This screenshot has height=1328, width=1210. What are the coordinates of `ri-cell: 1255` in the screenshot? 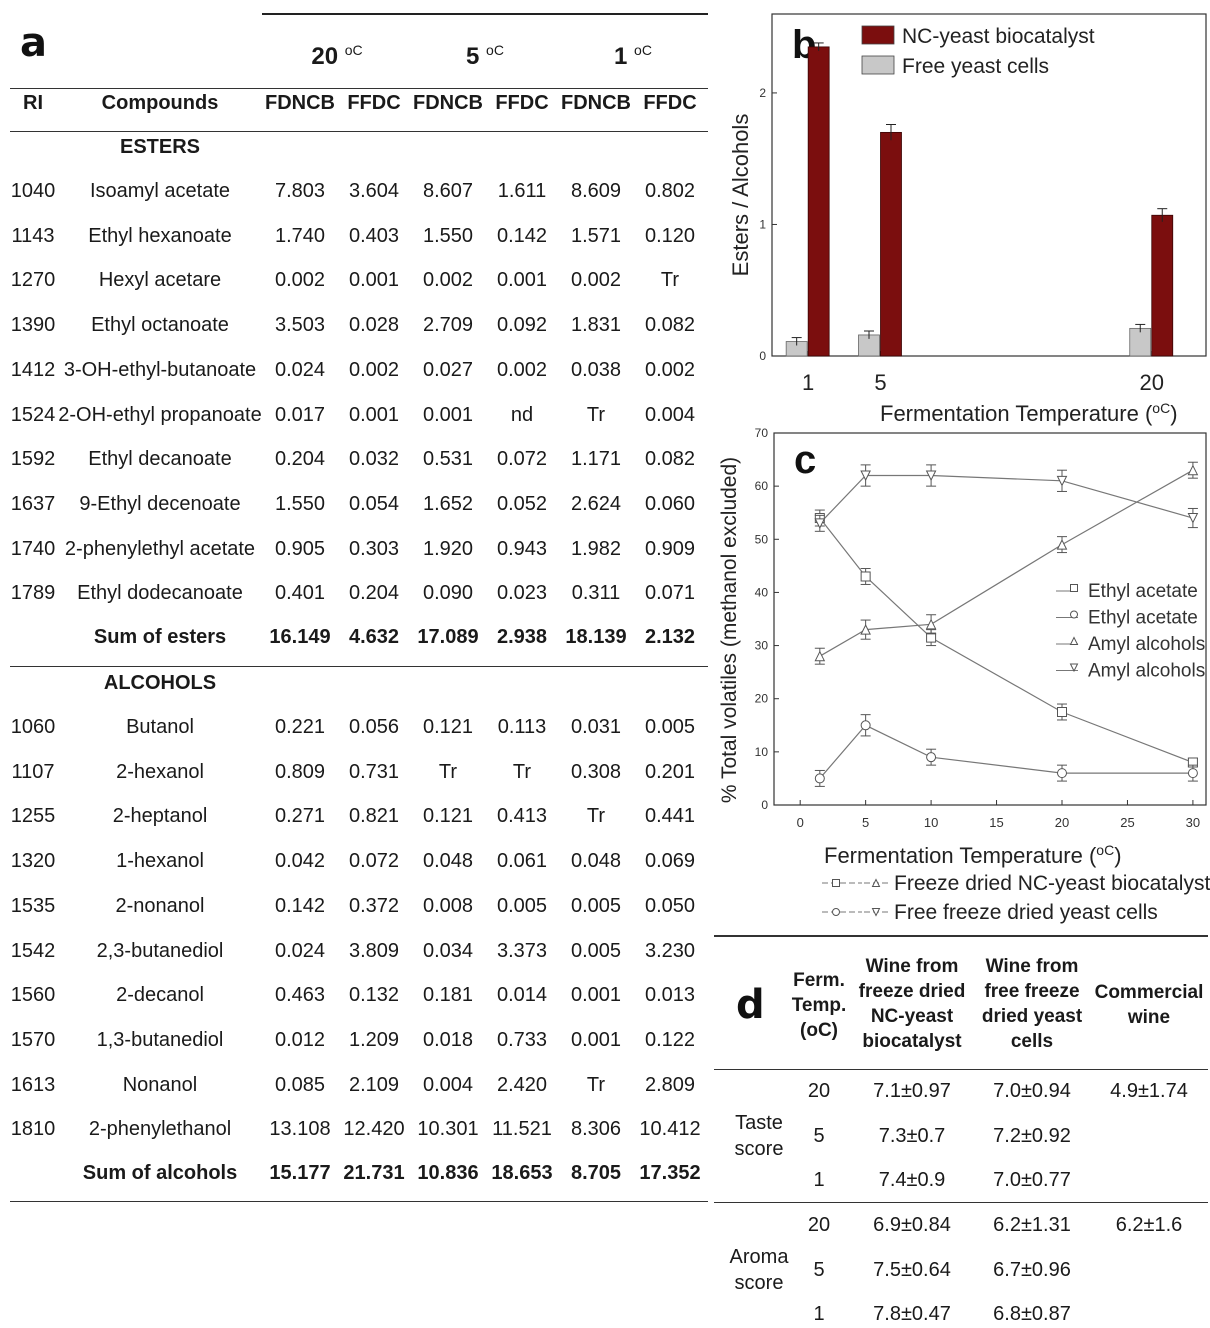 It's located at (33, 816).